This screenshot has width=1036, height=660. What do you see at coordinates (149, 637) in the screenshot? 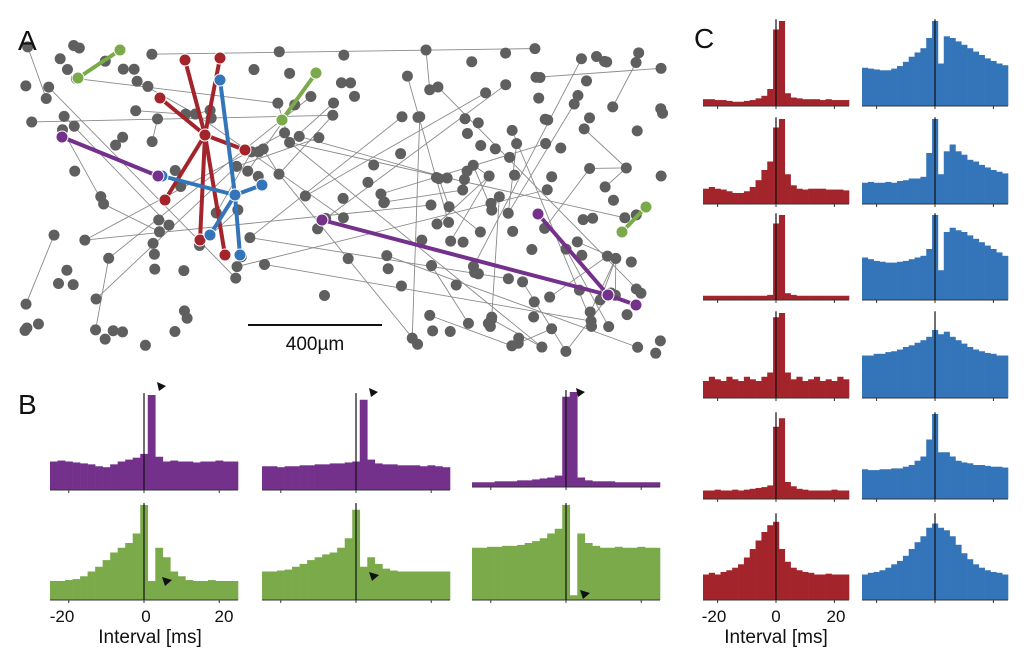
I see `b-xlabel: Interval [ms]` at bounding box center [149, 637].